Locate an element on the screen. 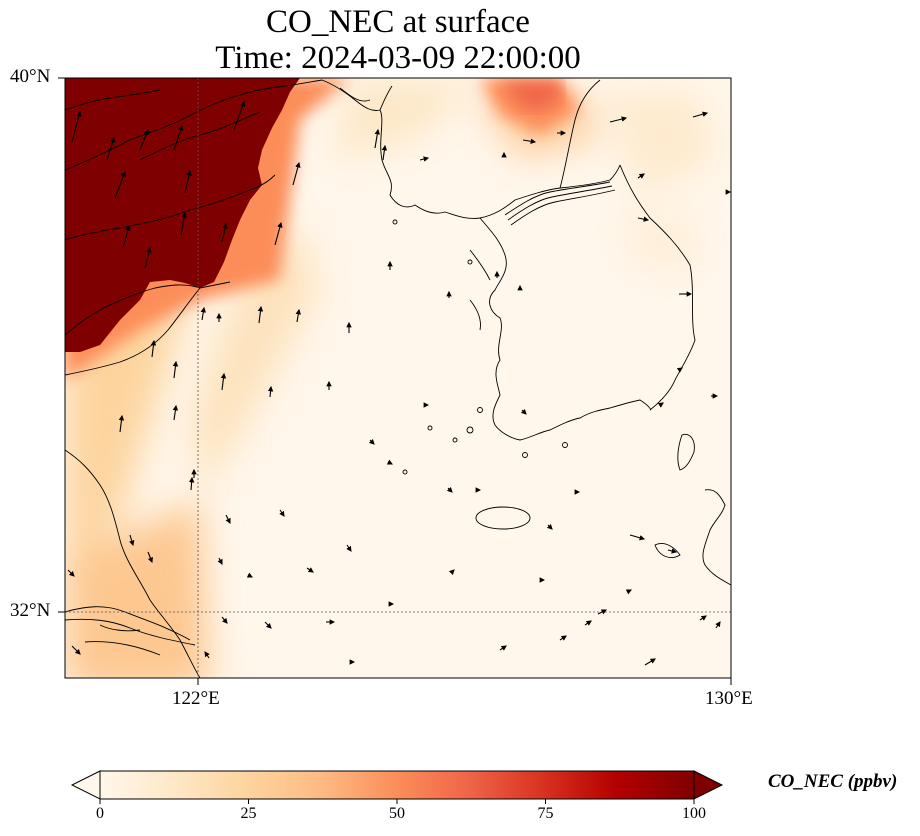 Image resolution: width=920 pixels, height=836 pixels. colorbar-tick-25: 25 is located at coordinates (248, 813).